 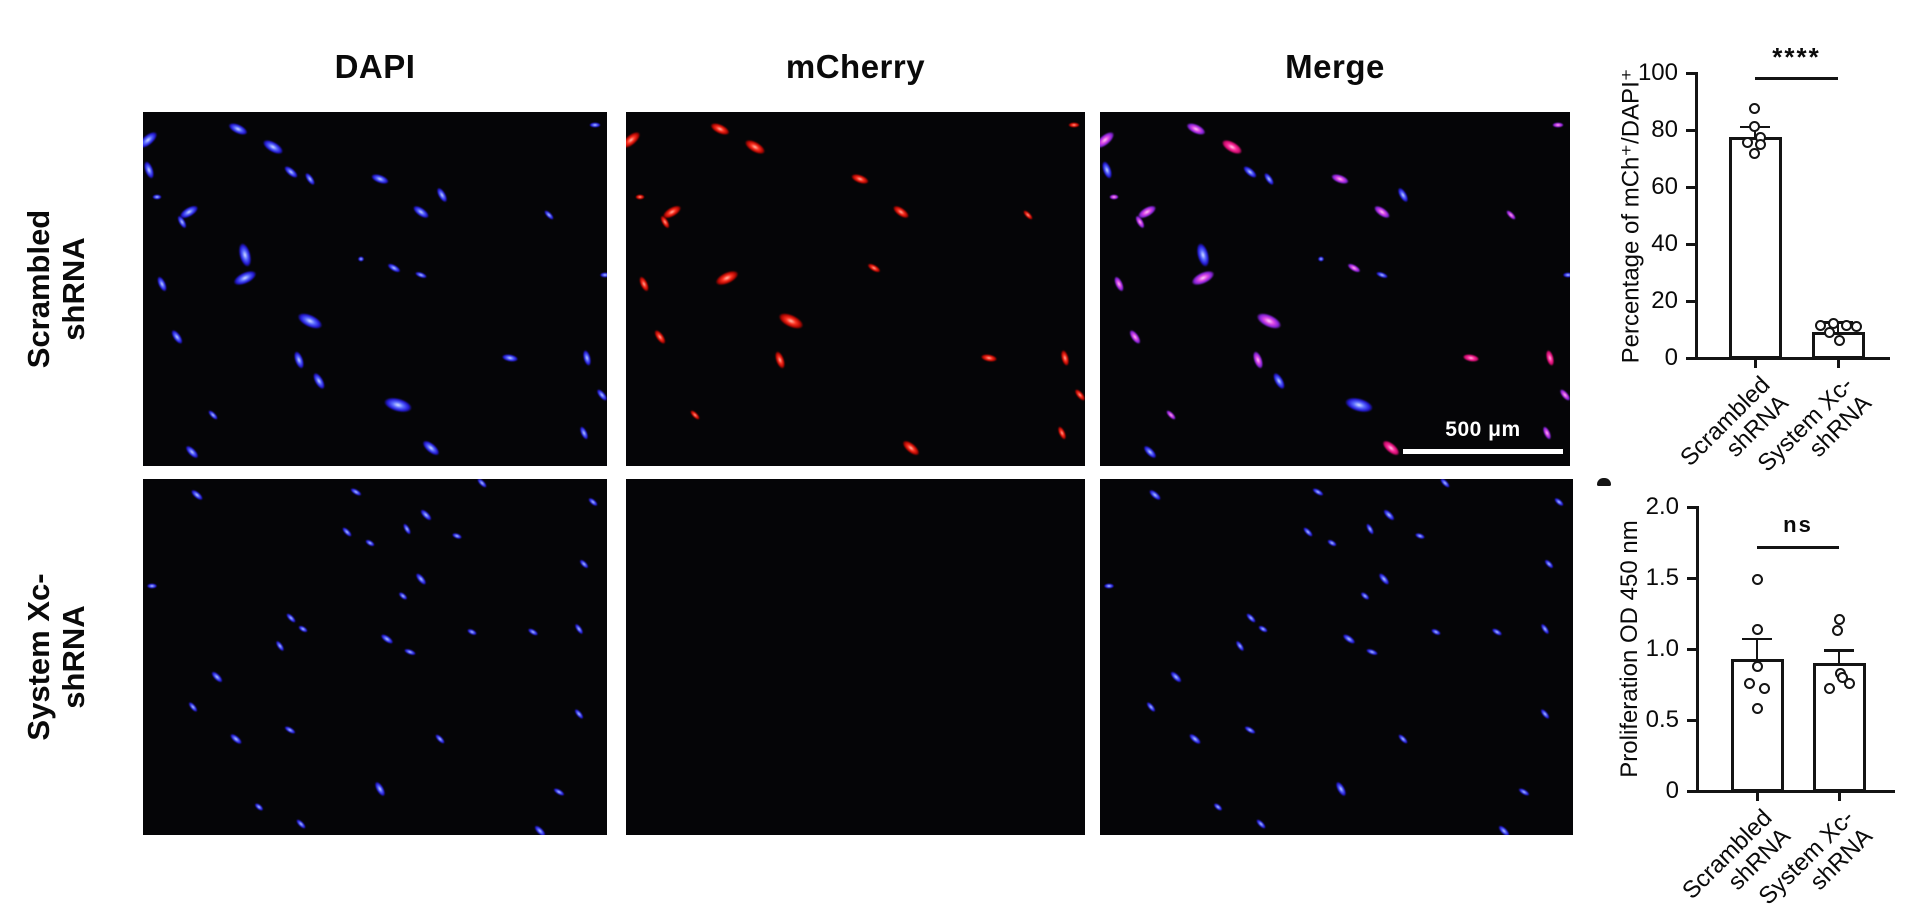 I want to click on y-axis, so click(x=1696, y=216).